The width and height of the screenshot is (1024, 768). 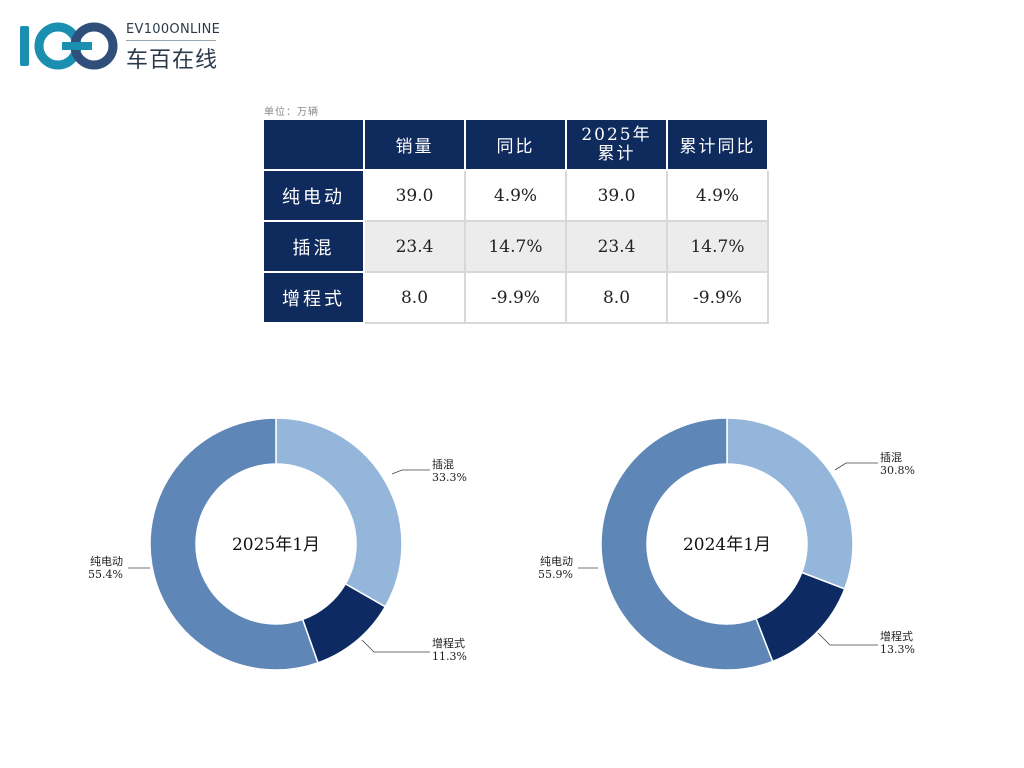 What do you see at coordinates (414, 297) in the screenshot?
I see `cell-erev-sales: 8.0` at bounding box center [414, 297].